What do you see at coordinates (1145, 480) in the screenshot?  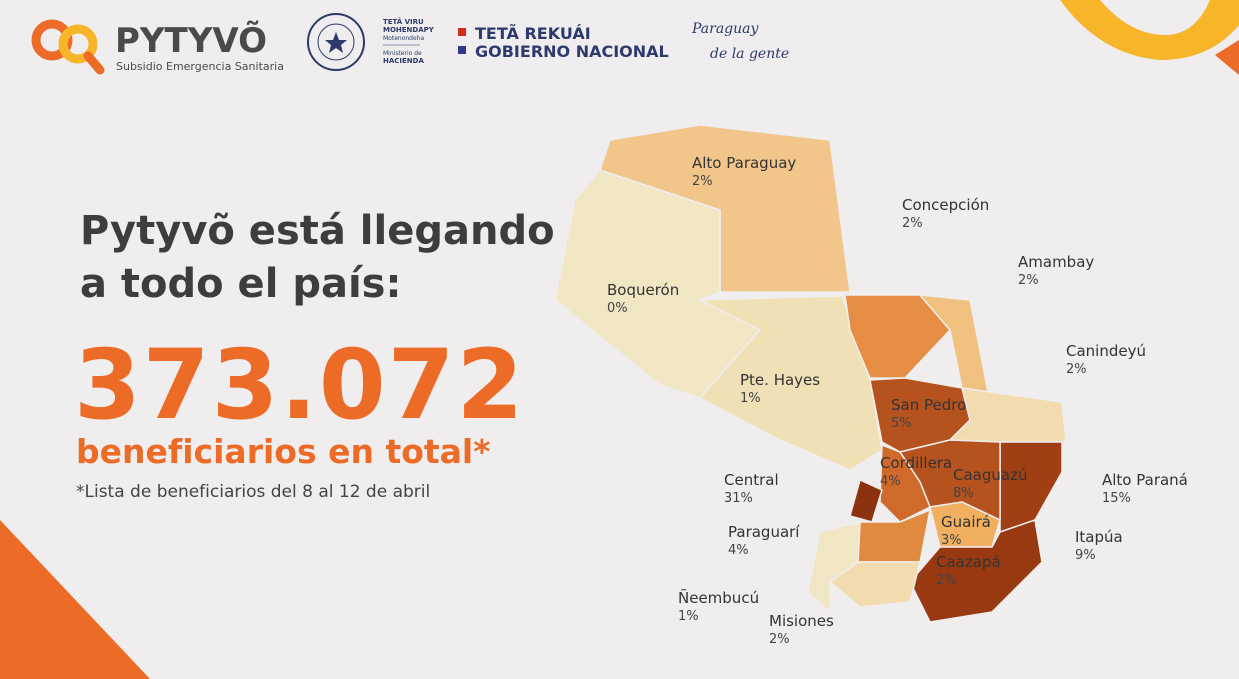 I see `region-name: Alto Paraná` at bounding box center [1145, 480].